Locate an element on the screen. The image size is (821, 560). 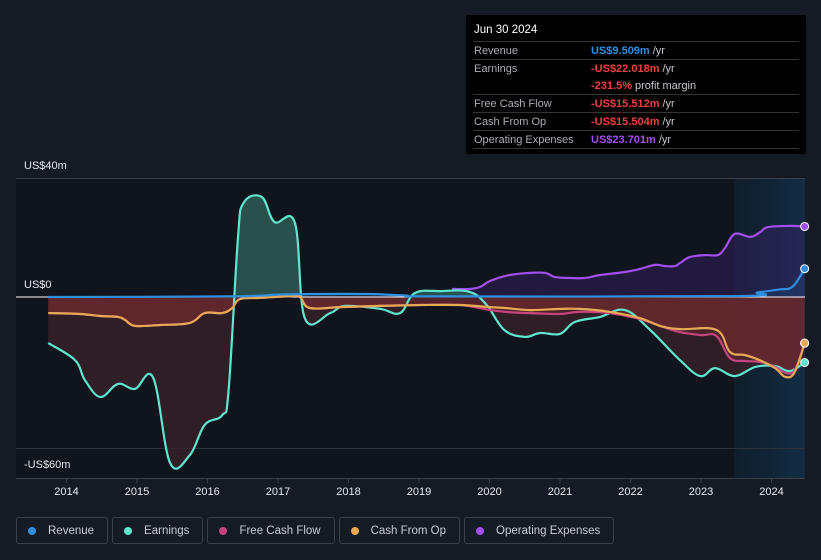
legend-label: Earnings is located at coordinates (167, 530).